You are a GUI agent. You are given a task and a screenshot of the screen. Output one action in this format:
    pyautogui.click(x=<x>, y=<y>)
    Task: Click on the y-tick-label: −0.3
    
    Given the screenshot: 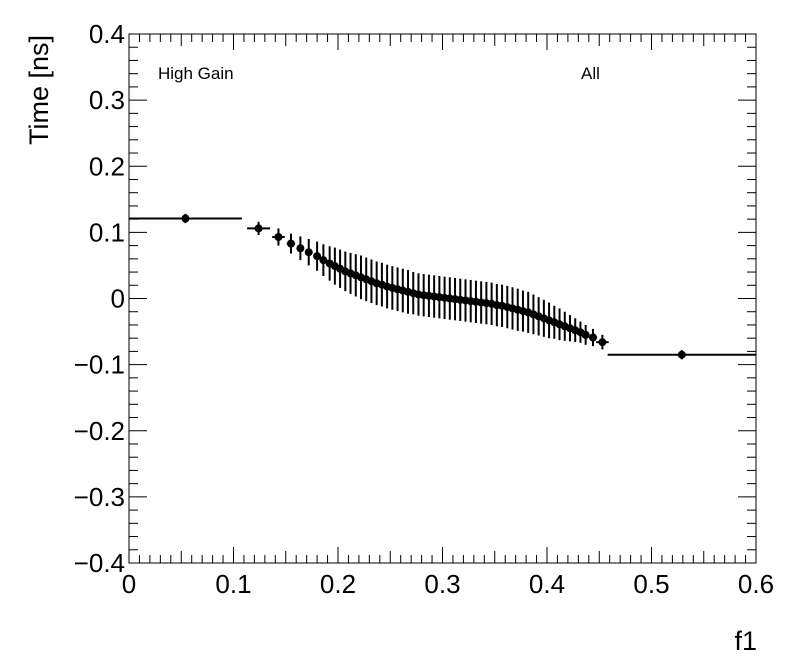 What is the action you would take?
    pyautogui.click(x=99, y=497)
    